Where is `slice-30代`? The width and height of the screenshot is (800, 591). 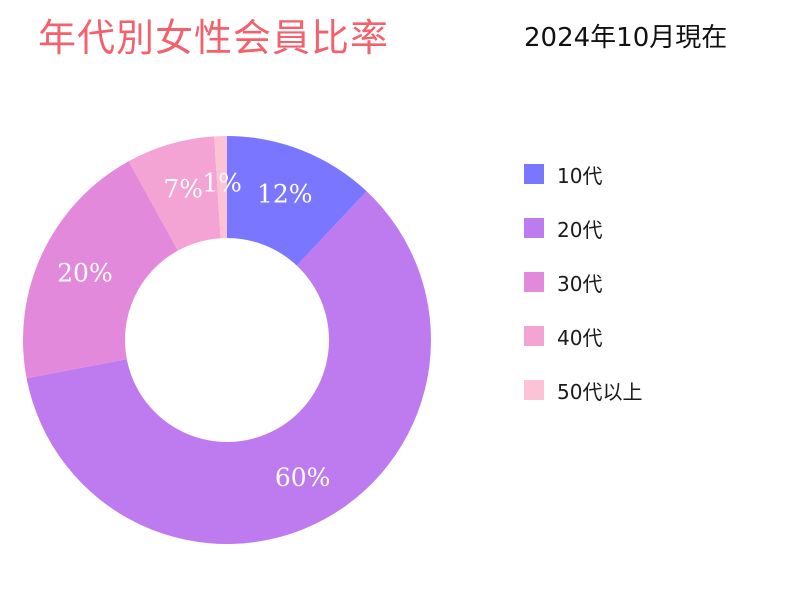
slice-30代 is located at coordinates (100, 270).